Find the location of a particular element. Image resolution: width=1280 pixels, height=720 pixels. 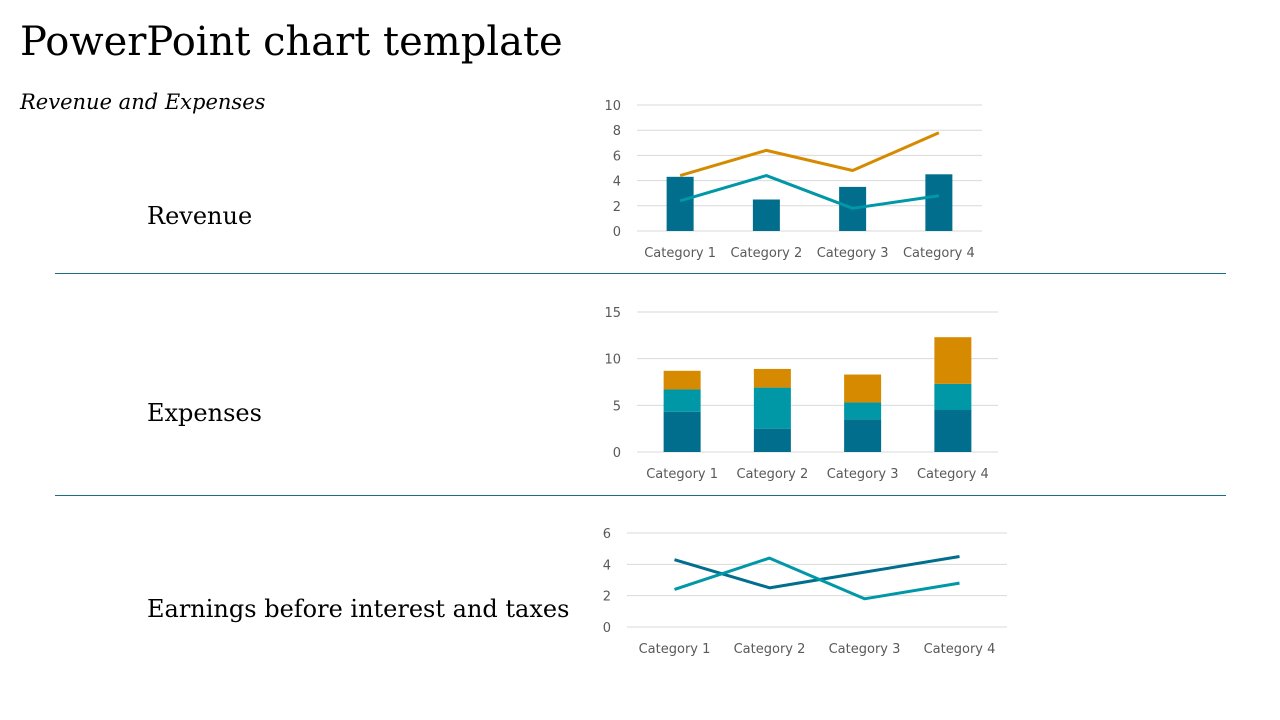

row-label-expenses: Expenses is located at coordinates (204, 413).